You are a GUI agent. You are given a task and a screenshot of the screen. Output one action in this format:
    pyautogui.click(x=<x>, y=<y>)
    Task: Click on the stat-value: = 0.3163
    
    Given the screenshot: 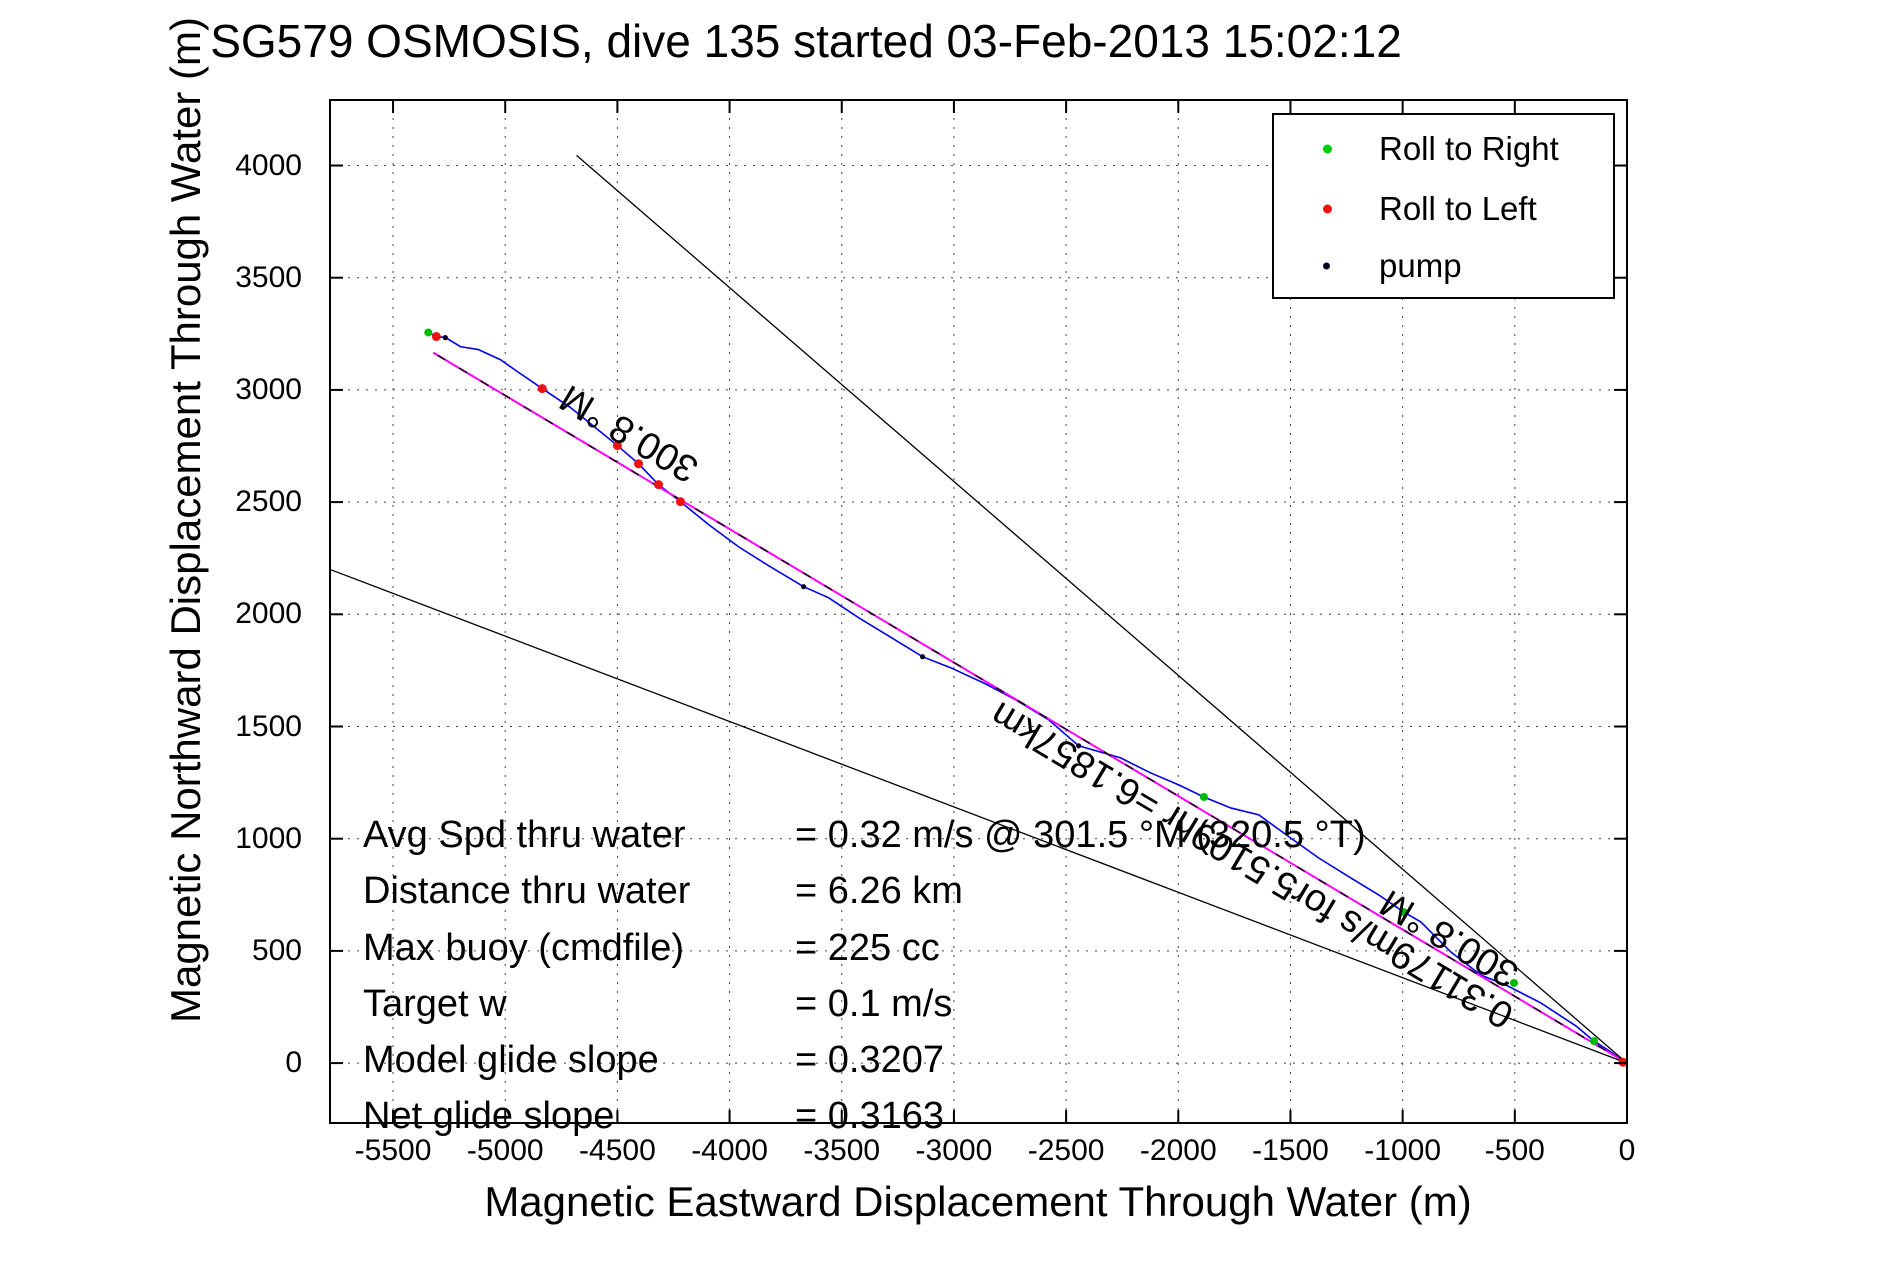 What is the action you would take?
    pyautogui.click(x=869, y=1116)
    